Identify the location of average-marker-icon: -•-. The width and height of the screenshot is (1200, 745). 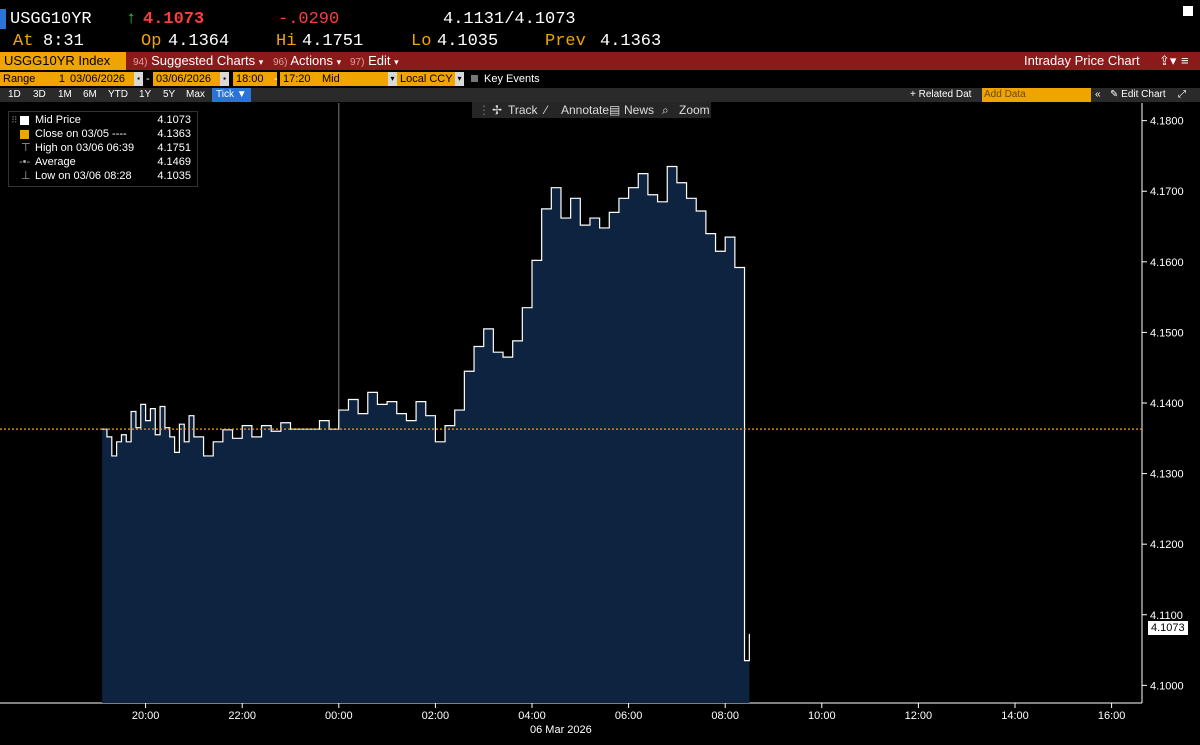
(25, 162).